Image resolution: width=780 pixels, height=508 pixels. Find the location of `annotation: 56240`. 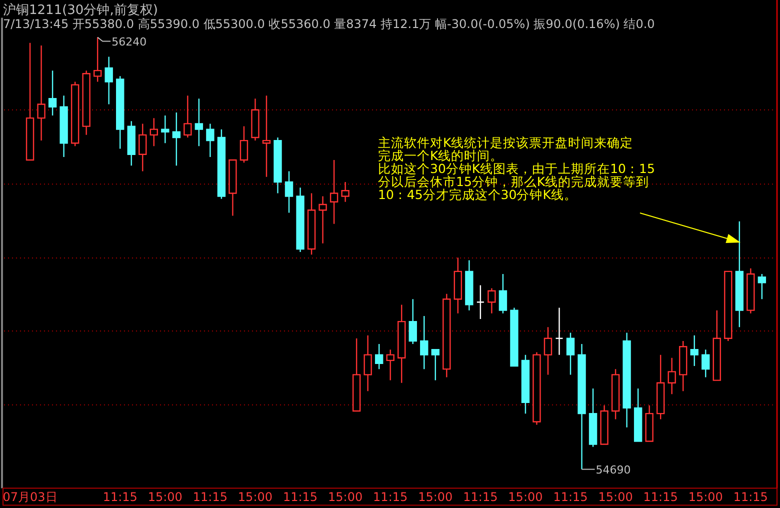

annotation: 56240 is located at coordinates (129, 41).